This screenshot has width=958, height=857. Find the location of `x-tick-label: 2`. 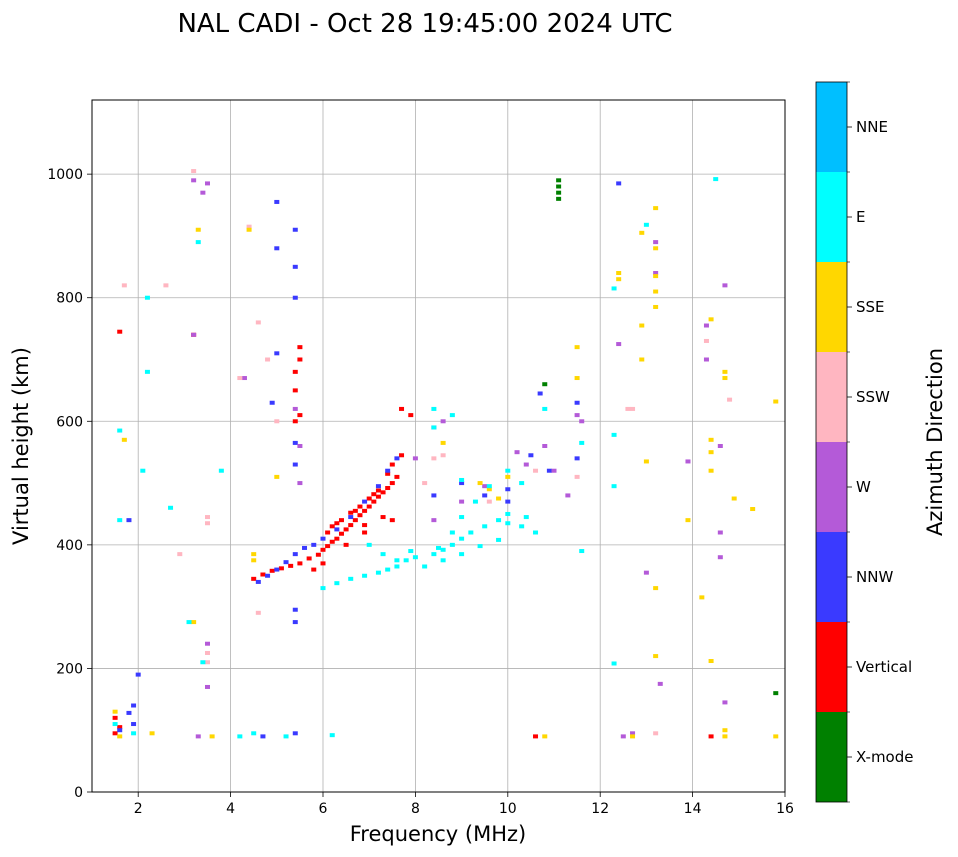

x-tick-label: 2 is located at coordinates (138, 809).